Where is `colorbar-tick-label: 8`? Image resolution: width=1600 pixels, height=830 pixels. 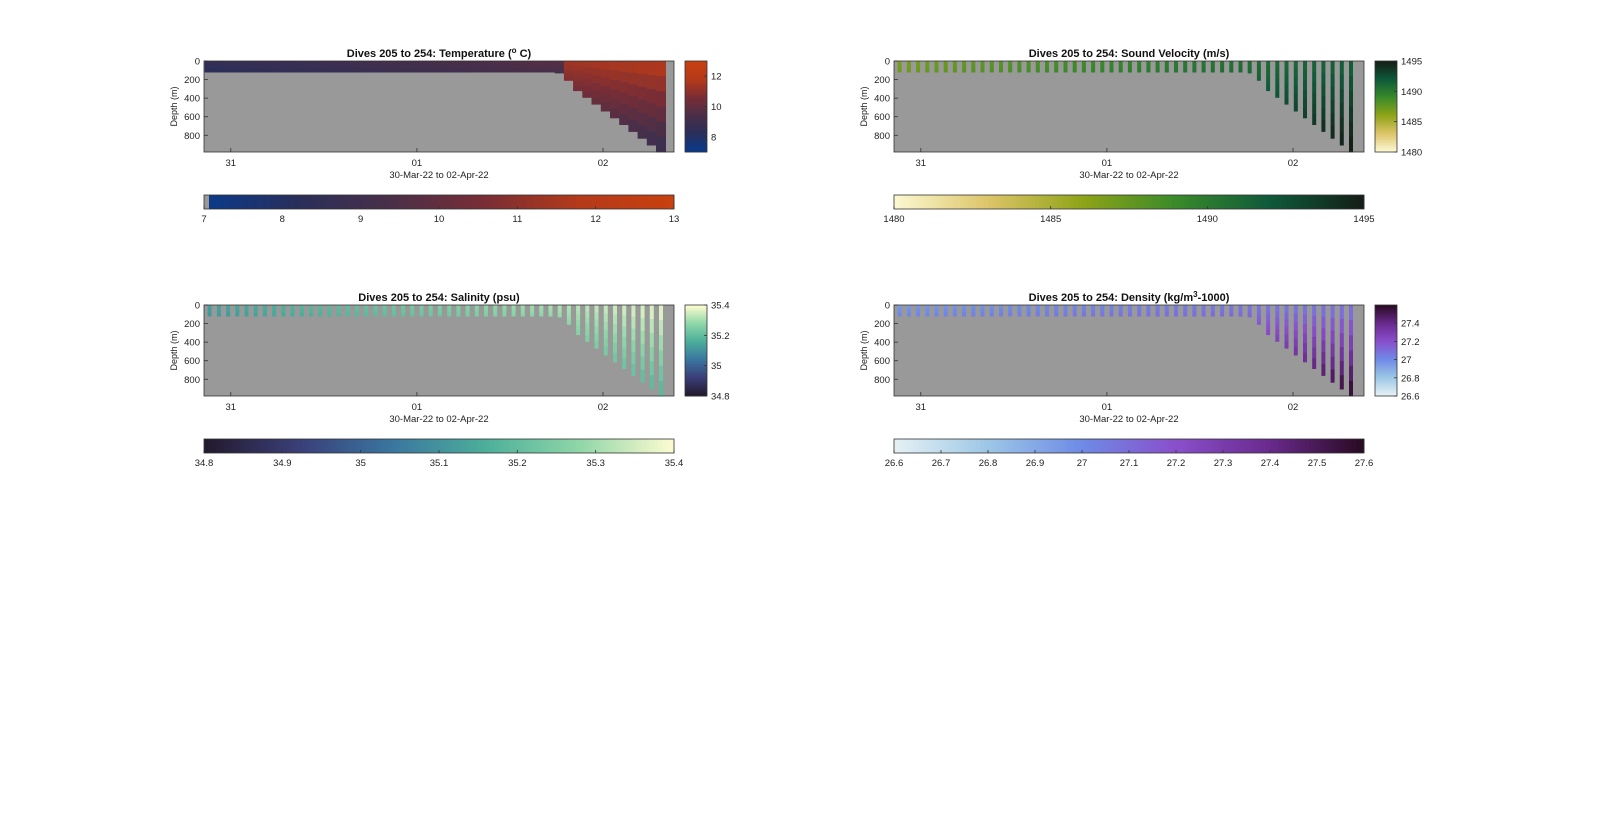
colorbar-tick-label: 8 is located at coordinates (713, 137).